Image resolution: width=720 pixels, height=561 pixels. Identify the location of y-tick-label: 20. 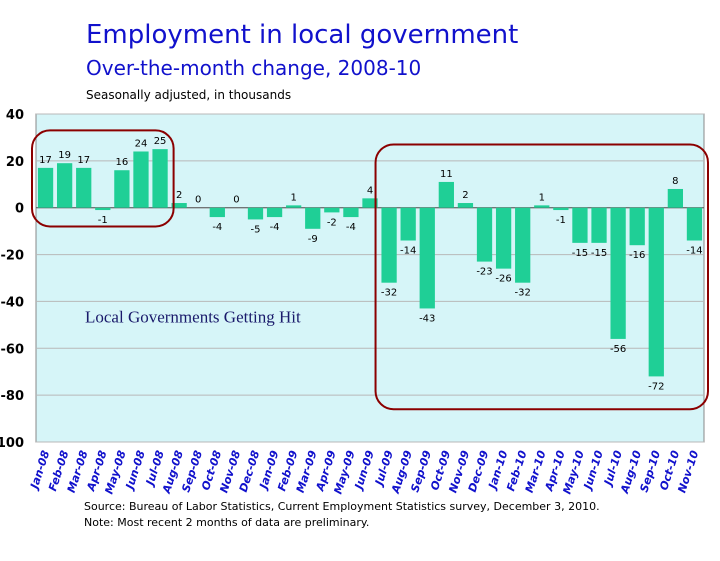
(15, 162).